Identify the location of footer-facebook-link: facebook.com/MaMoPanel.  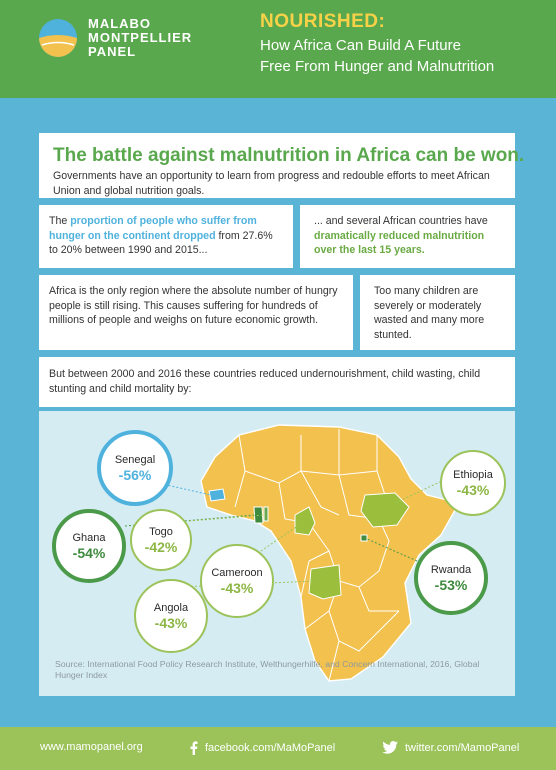
(262, 748).